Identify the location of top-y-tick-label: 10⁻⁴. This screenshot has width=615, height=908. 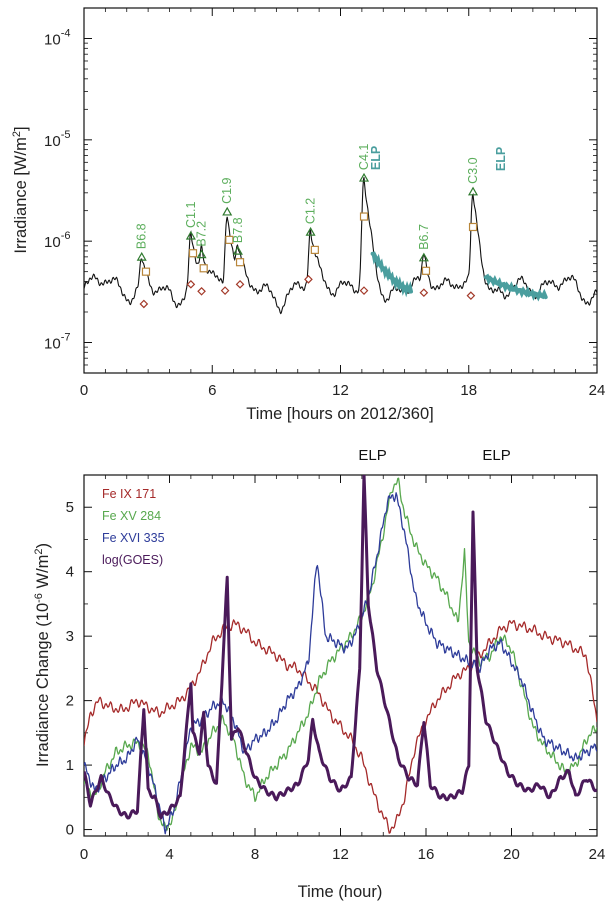
(57, 38).